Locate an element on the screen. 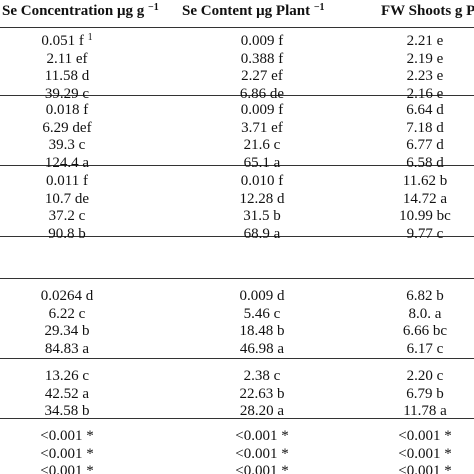 Image resolution: width=474 pixels, height=474 pixels. column-header: Se Content μg Plant −1 is located at coordinates (253, 11).